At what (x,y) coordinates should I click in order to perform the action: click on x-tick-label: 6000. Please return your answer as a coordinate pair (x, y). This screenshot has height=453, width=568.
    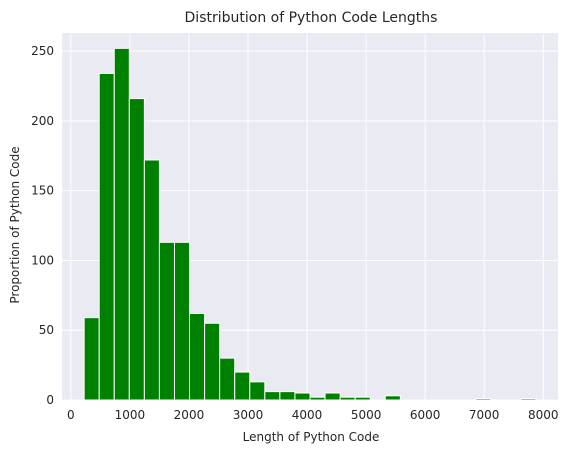
    Looking at the image, I should click on (425, 415).